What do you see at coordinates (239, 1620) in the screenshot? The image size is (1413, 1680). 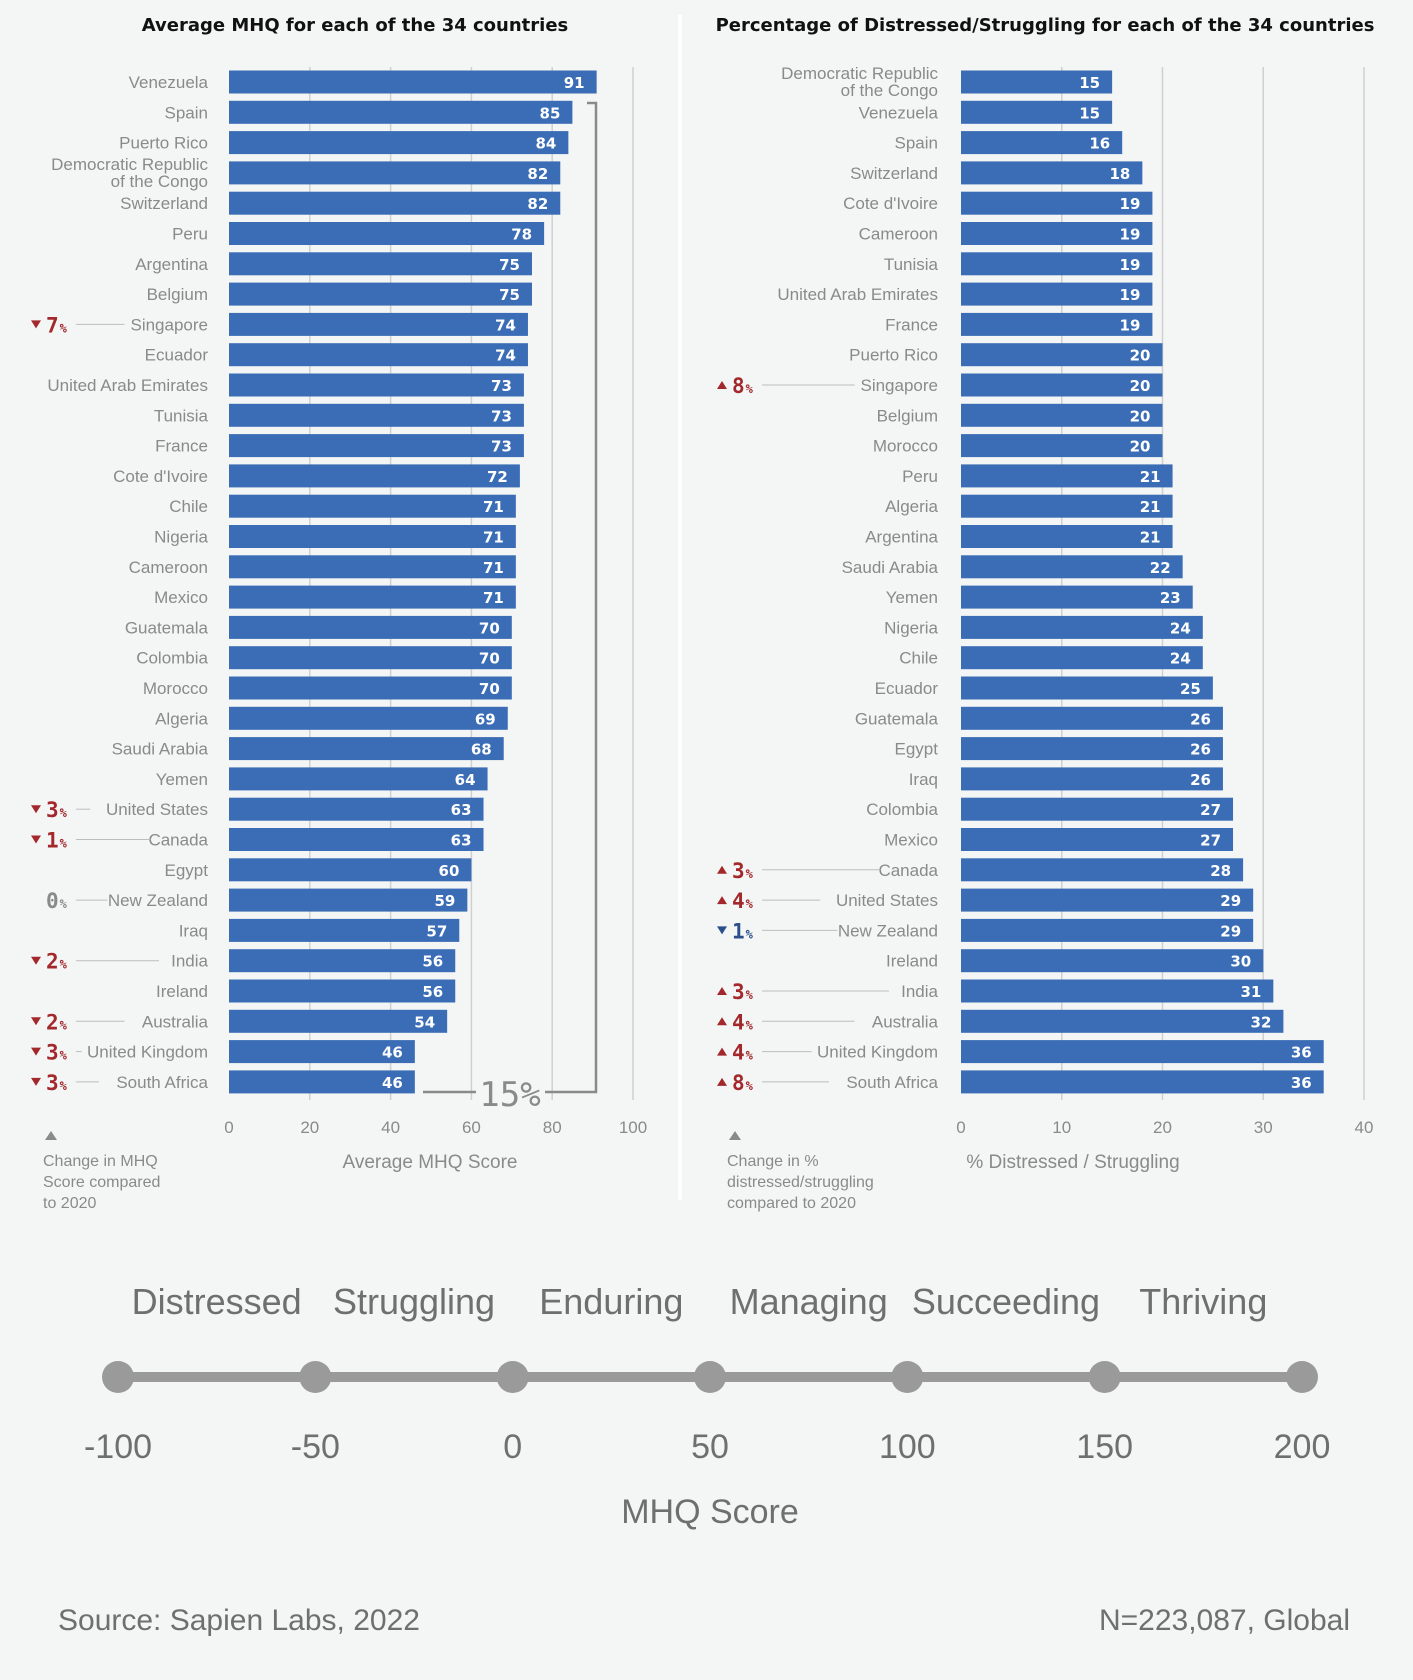 I see `source-text: Source: Sapien Labs, 2022` at bounding box center [239, 1620].